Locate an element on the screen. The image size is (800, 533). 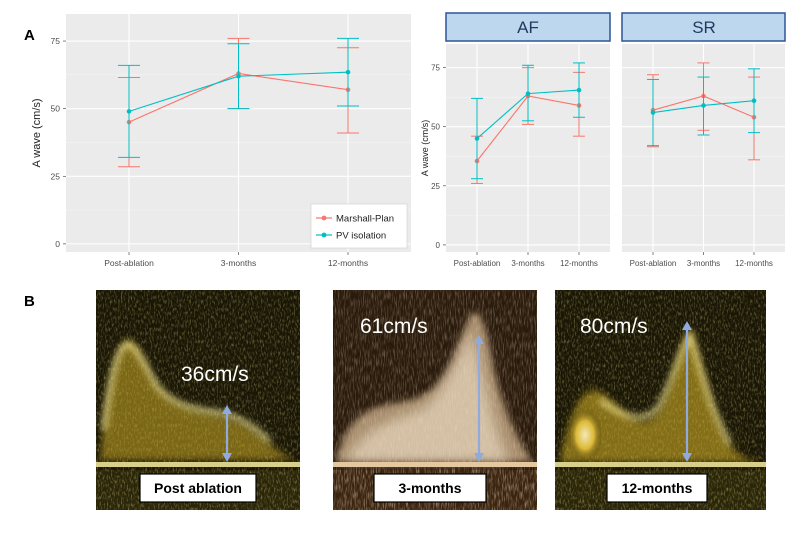
doppler-2-arrow-head-bottom is located at coordinates (479, 457).